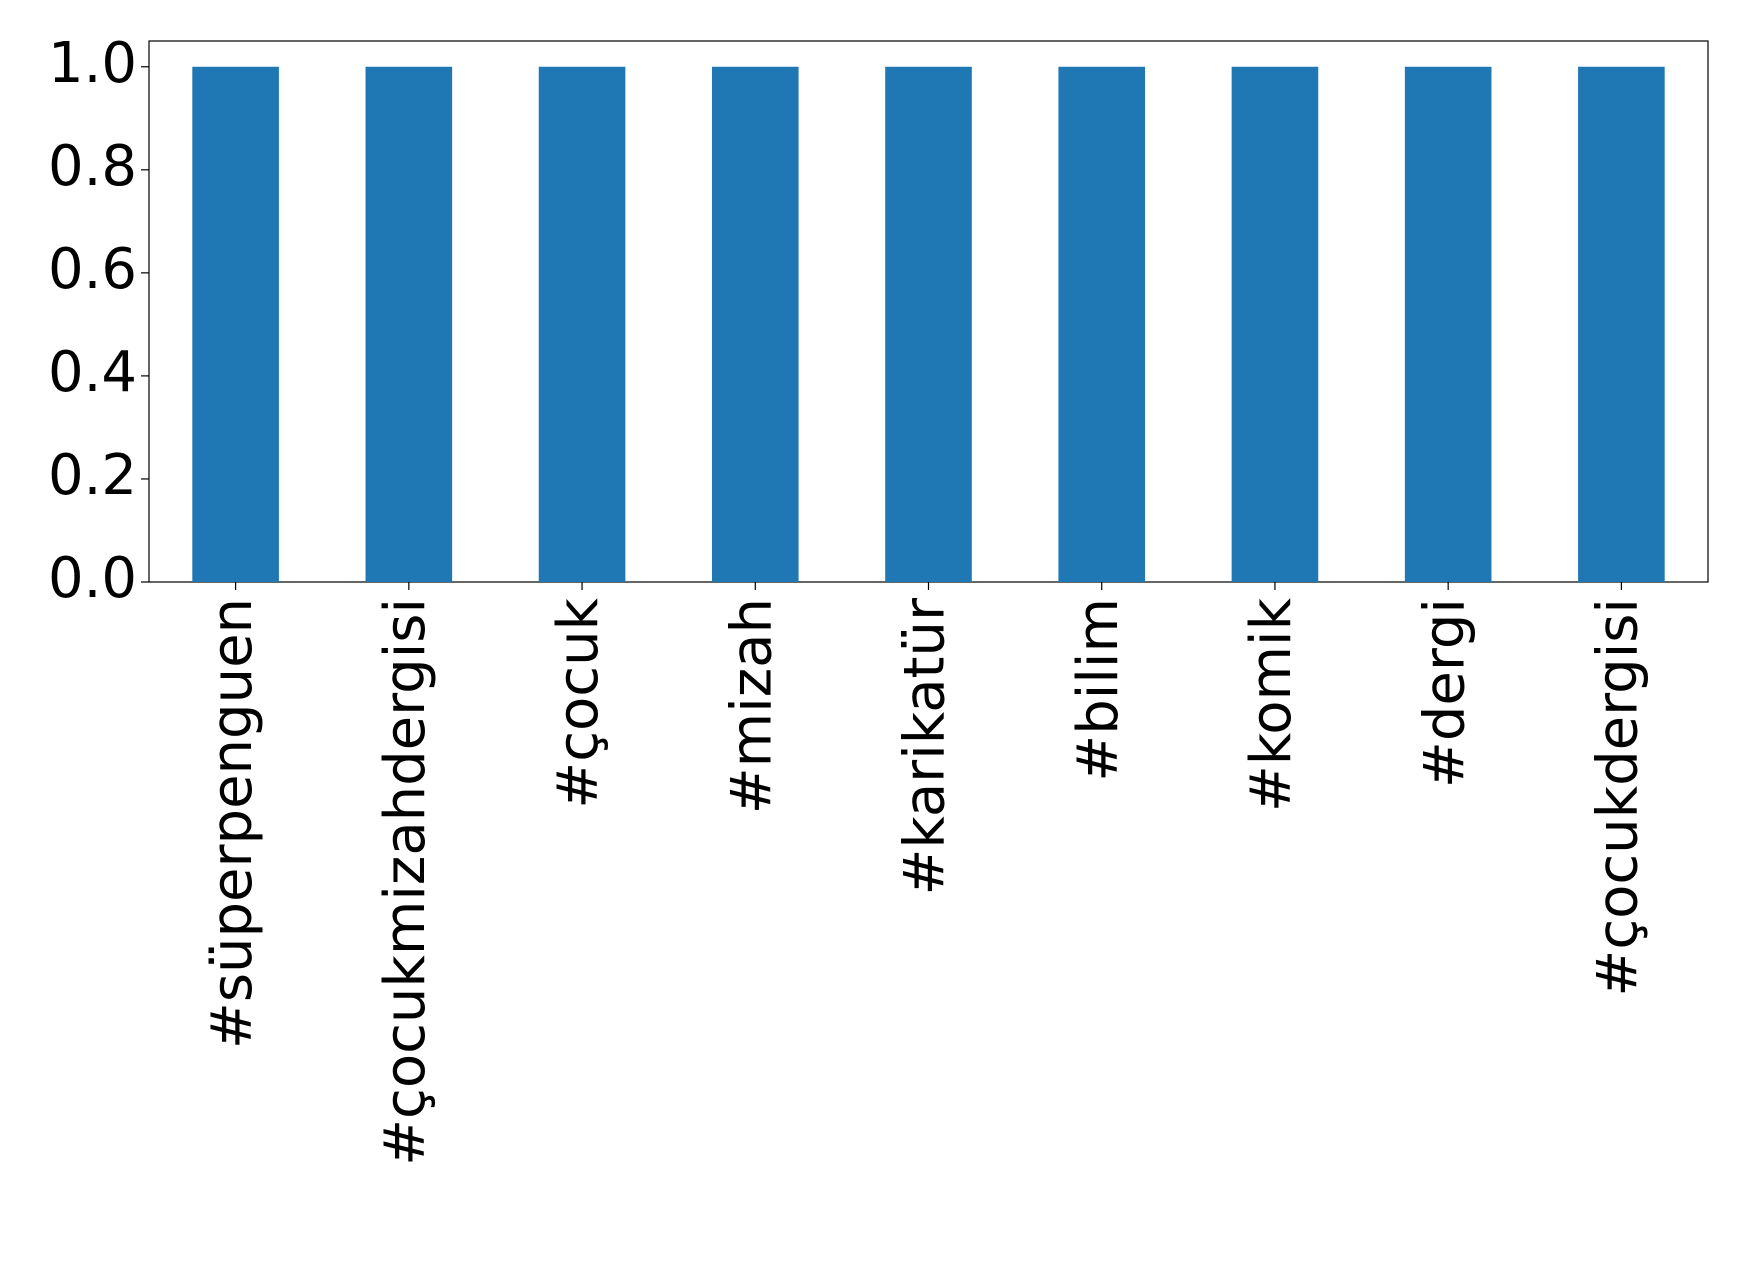 The height and width of the screenshot is (1262, 1739). I want to click on y-tick-label: 0.8, so click(92, 166).